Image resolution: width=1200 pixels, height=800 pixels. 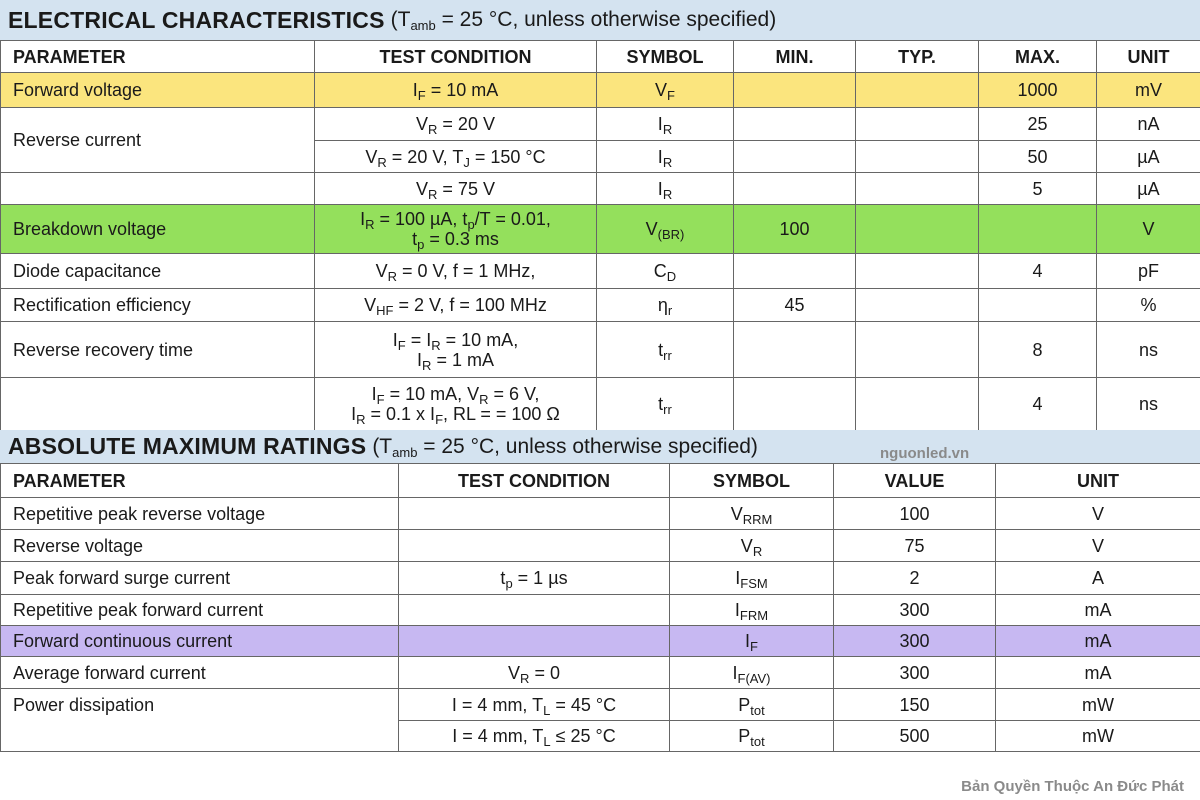 I want to click on header-cell: SYMBOL, so click(x=751, y=480).